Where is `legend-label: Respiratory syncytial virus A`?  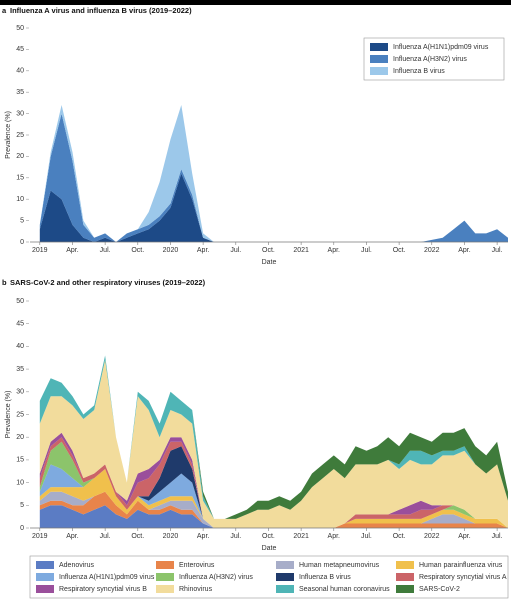 legend-label: Respiratory syncytial virus A is located at coordinates (463, 577).